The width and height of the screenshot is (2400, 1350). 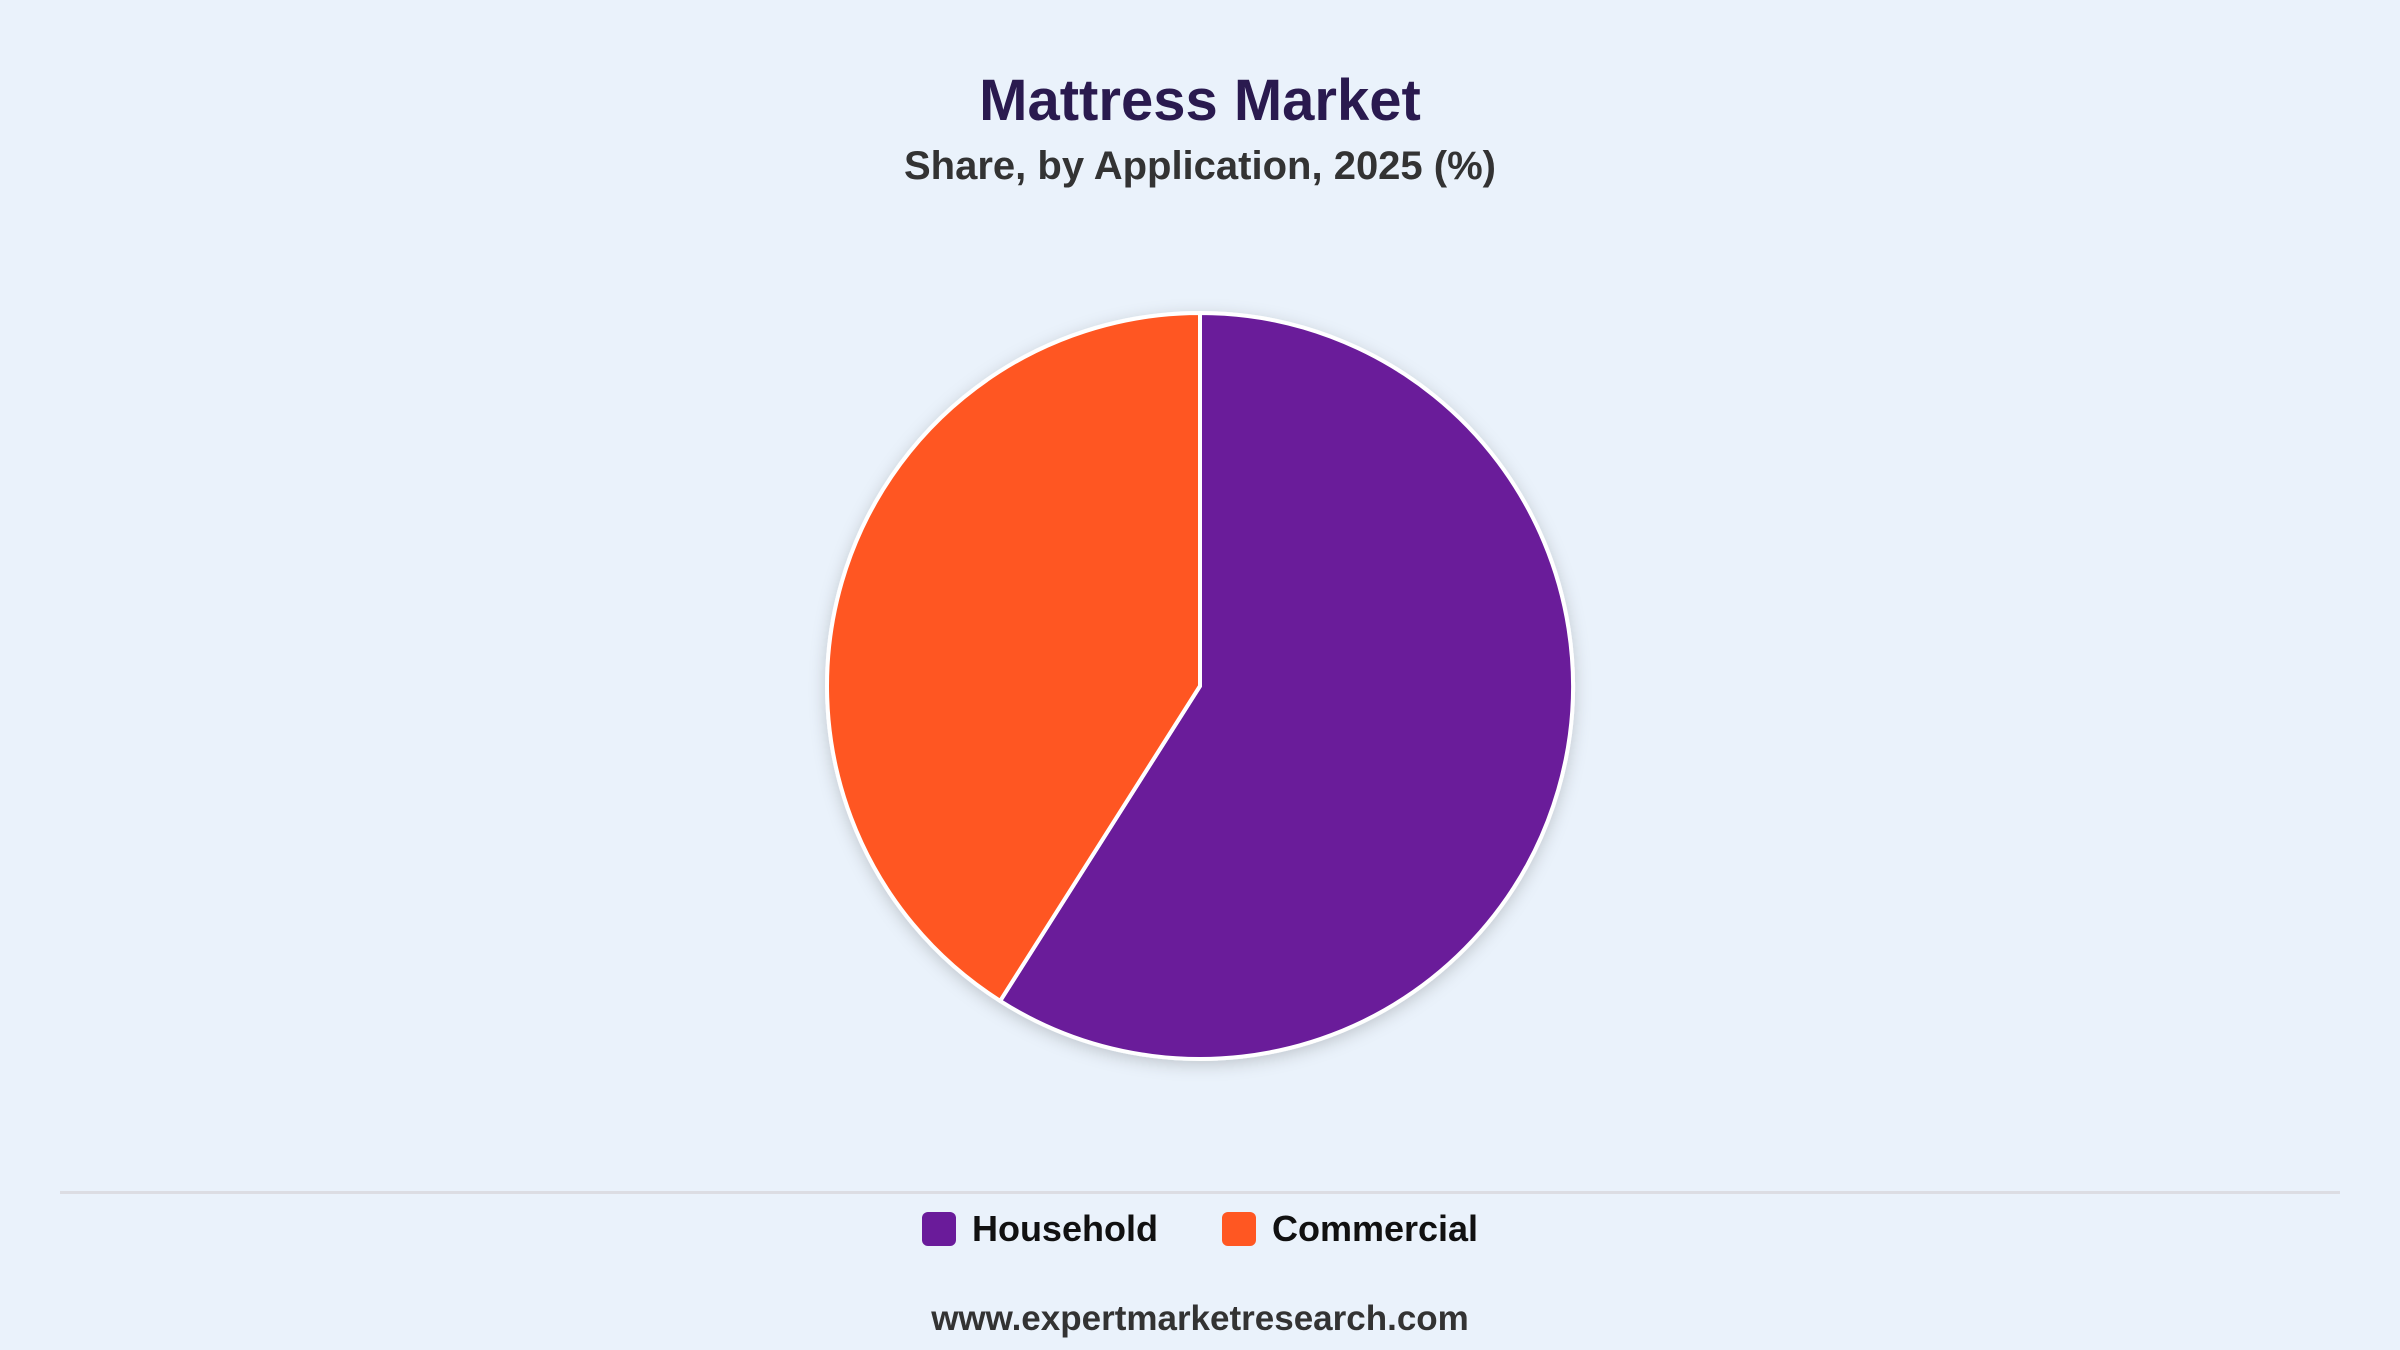 I want to click on chart-title: Mattress Market, so click(x=1200, y=100).